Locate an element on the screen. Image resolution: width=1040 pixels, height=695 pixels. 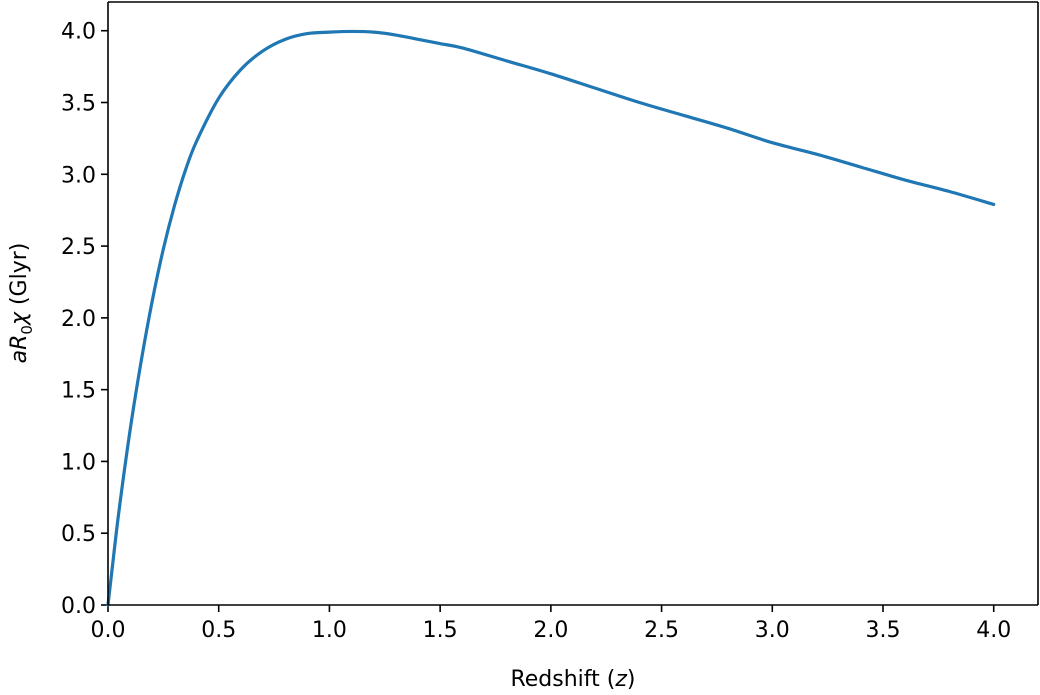
y-tick-label: 0.5 is located at coordinates (78, 534).